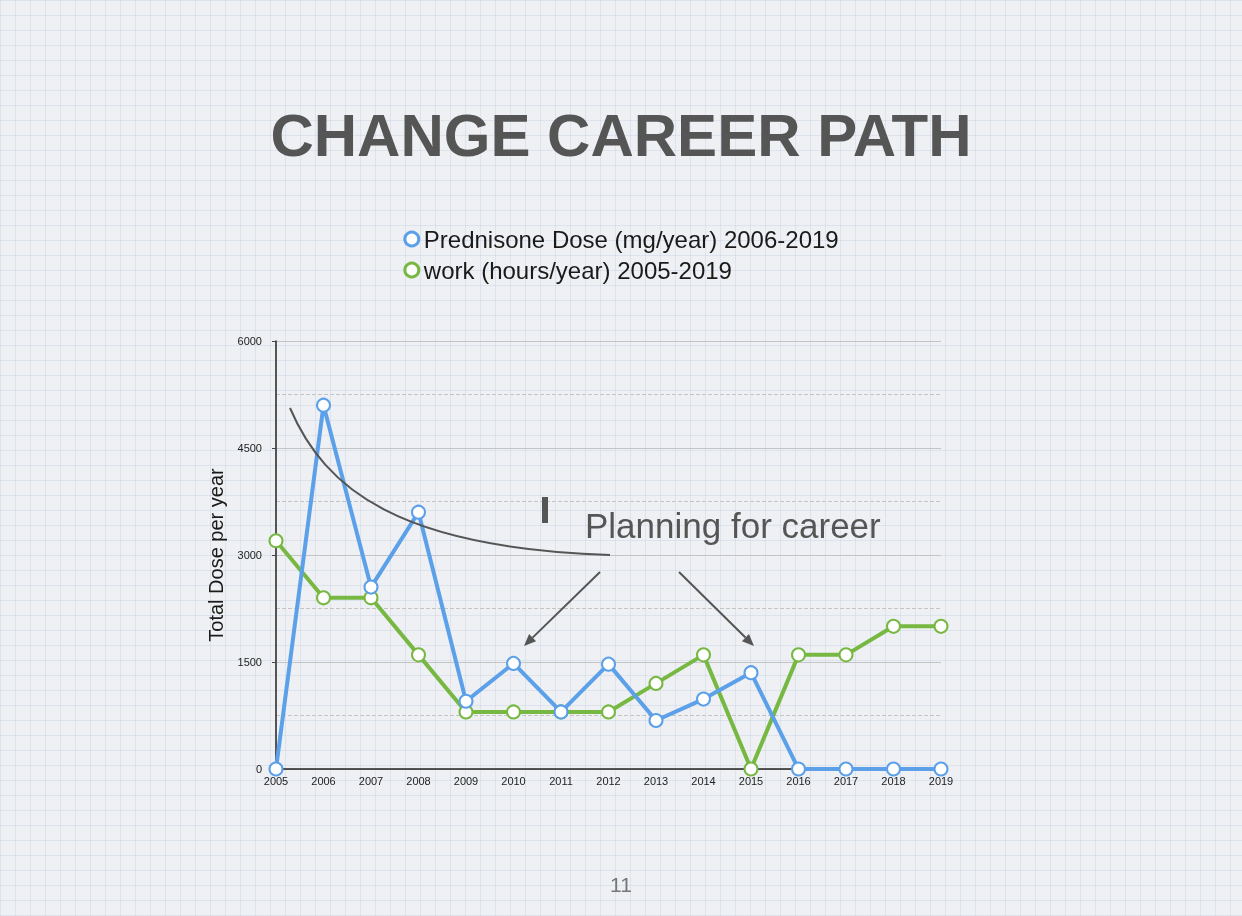  What do you see at coordinates (249, 662) in the screenshot?
I see `y-tick-label: 1500` at bounding box center [249, 662].